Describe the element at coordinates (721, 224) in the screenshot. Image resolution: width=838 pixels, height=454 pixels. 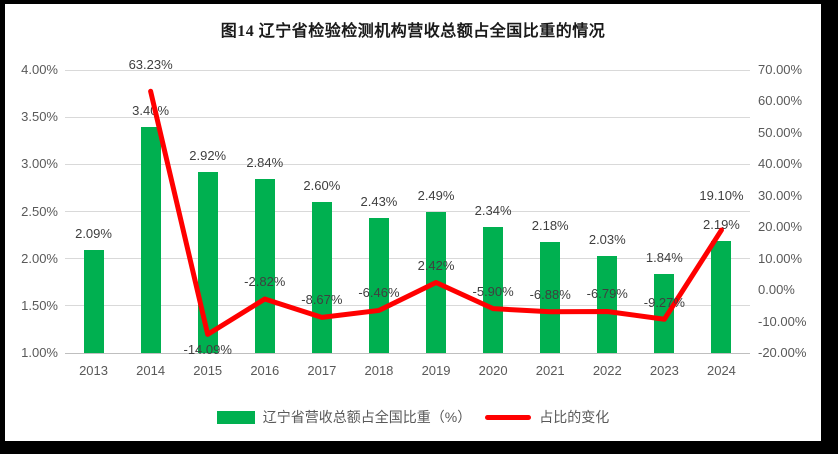
I see `bar-value-label: 2.19%` at that location.